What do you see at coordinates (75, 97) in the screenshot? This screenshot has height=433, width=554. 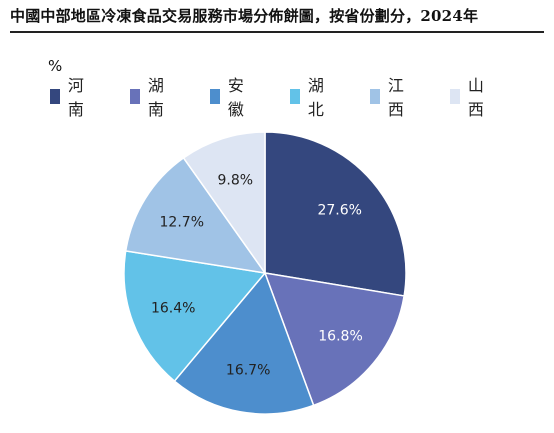 I see `legend-label-henan: 河南` at bounding box center [75, 97].